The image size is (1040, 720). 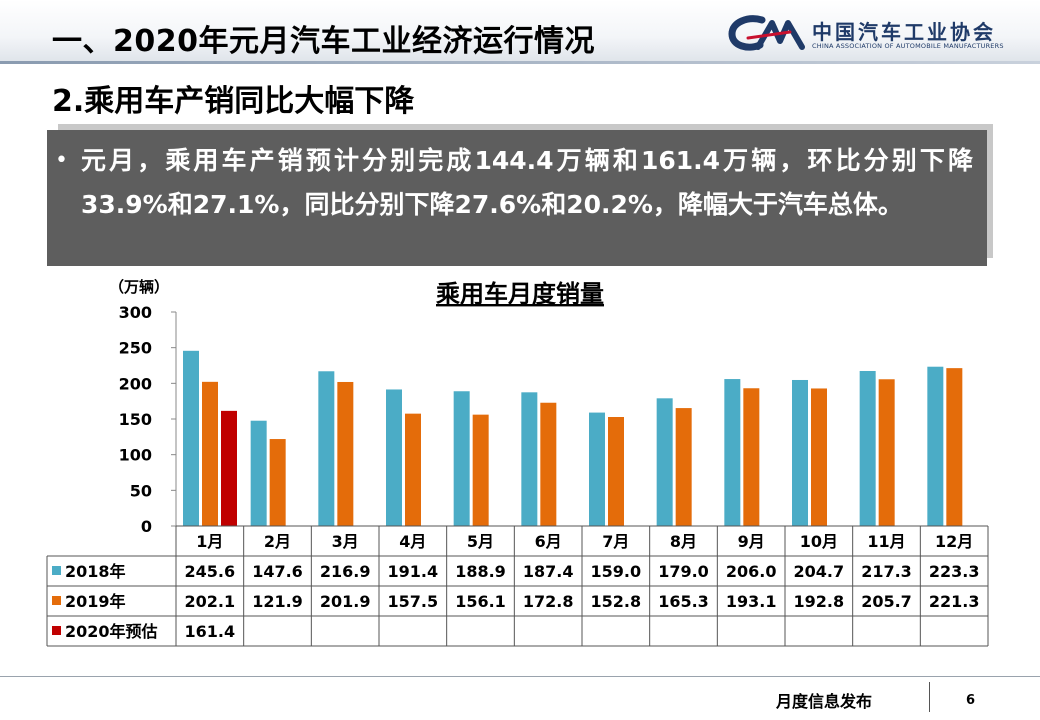 What do you see at coordinates (548, 571) in the screenshot?
I see `table-value: 187.4` at bounding box center [548, 571].